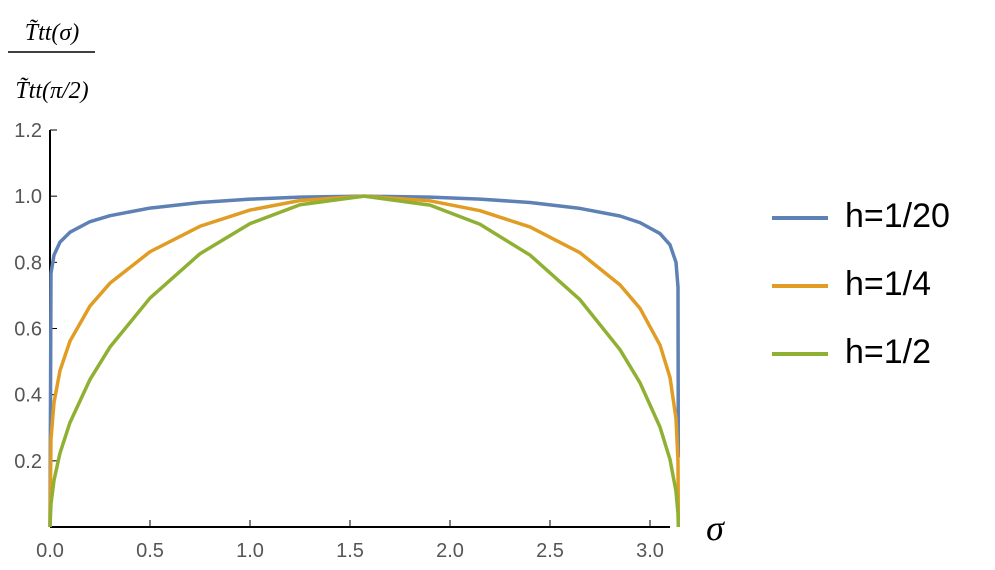 The height and width of the screenshot is (570, 995). What do you see at coordinates (888, 352) in the screenshot?
I see `legend-label: h=1/2` at bounding box center [888, 352].